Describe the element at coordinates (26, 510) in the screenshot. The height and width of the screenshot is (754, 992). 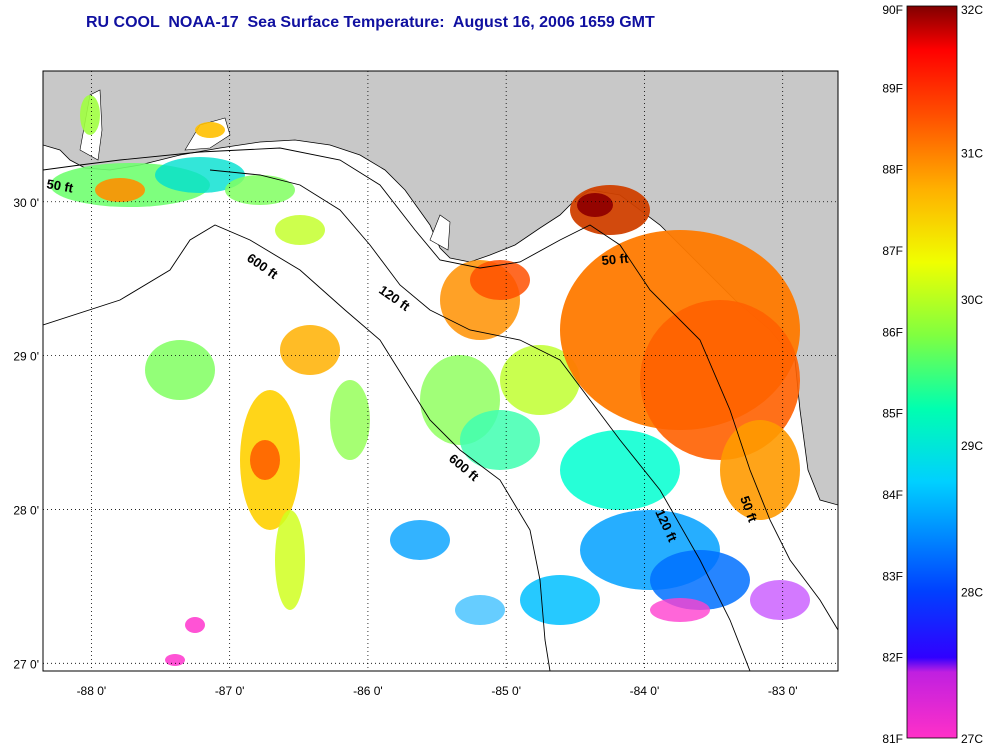
I see `lat-tick-label: 28 0'` at that location.